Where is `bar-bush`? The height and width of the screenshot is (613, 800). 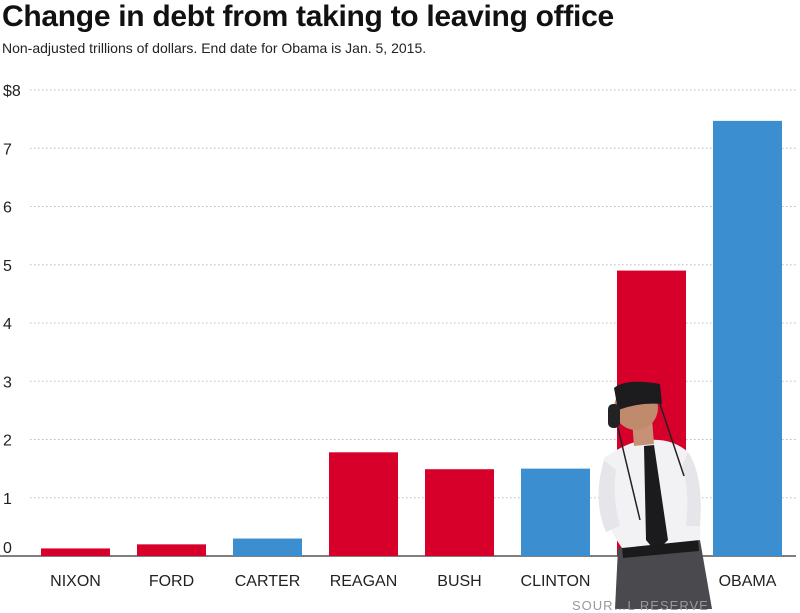 bar-bush is located at coordinates (459, 512).